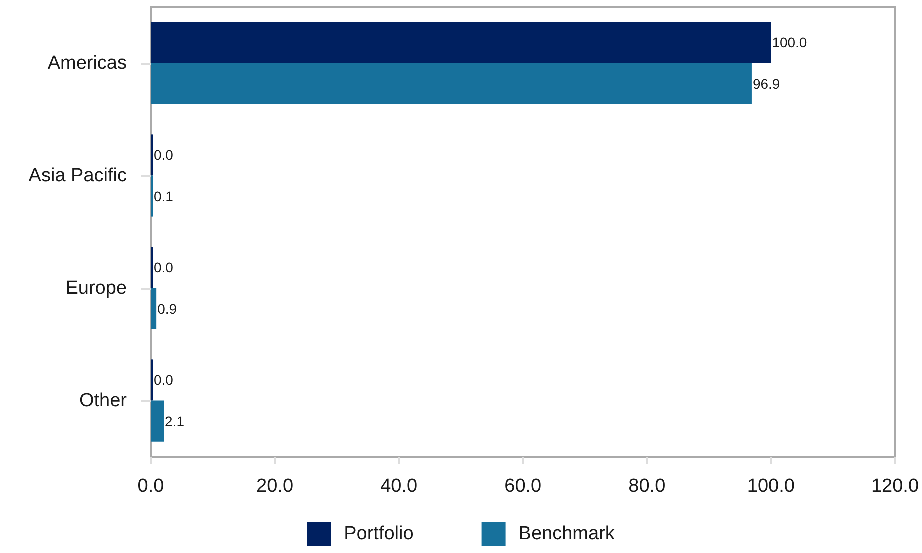 The image size is (922, 553). Describe the element at coordinates (175, 421) in the screenshot. I see `data-label: 2.1` at that location.